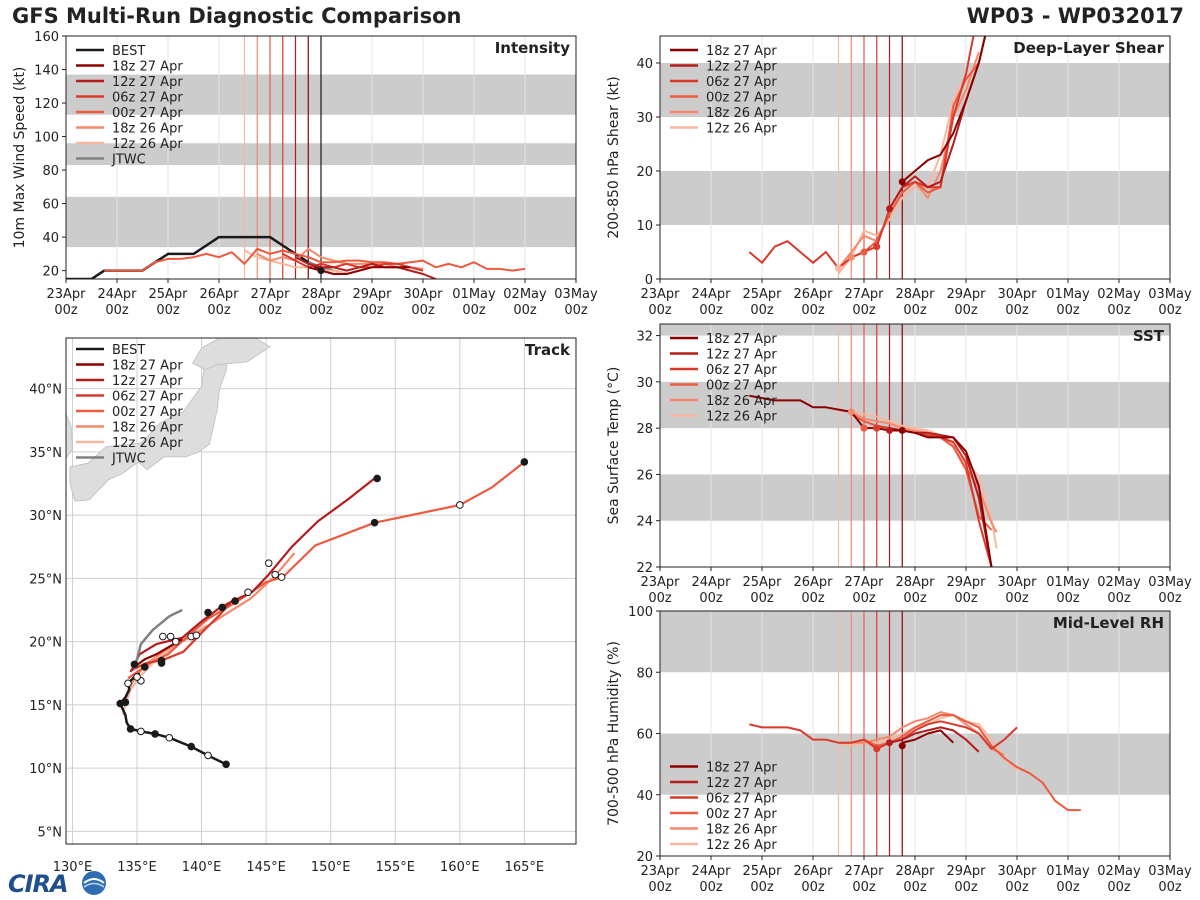 This screenshot has height=900, width=1200. I want to click on sst-y-axis-label: Sea Surface Temp (°C), so click(614, 446).